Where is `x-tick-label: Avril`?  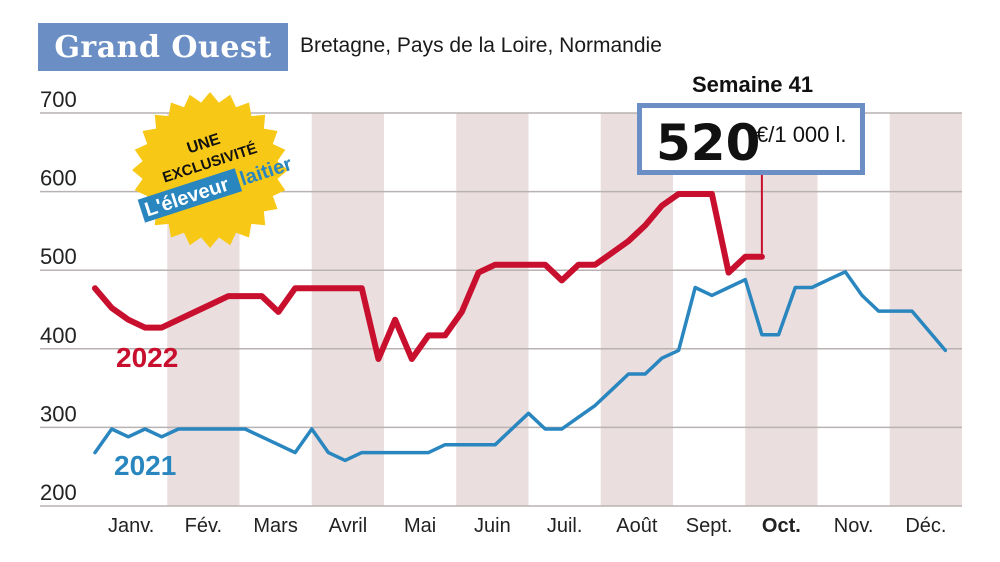
x-tick-label: Avril is located at coordinates (348, 526).